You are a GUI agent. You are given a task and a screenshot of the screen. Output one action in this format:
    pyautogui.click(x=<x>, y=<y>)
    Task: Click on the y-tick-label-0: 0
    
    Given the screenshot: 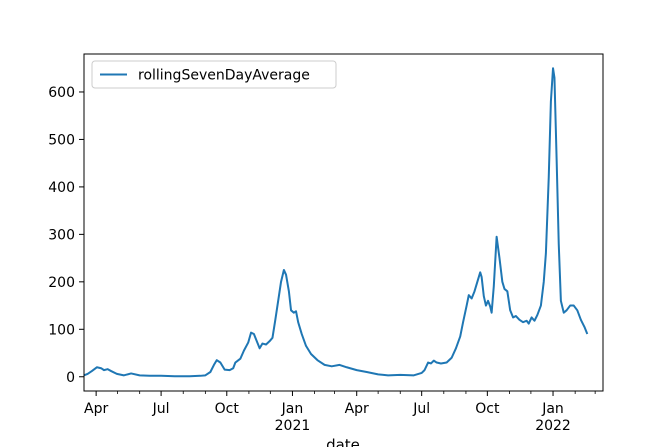 What is the action you would take?
    pyautogui.click(x=70, y=378)
    